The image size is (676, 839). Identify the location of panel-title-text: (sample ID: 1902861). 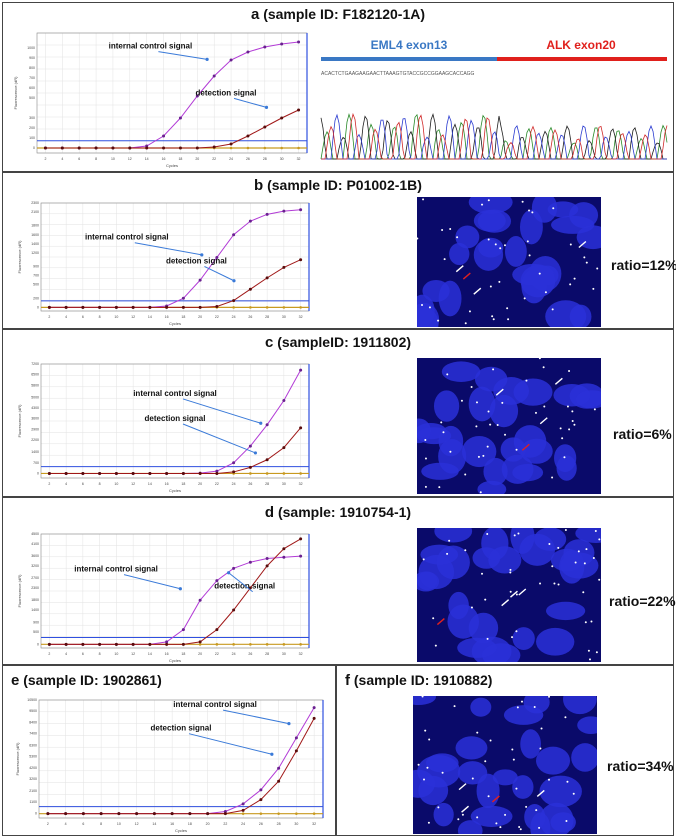
(92, 680).